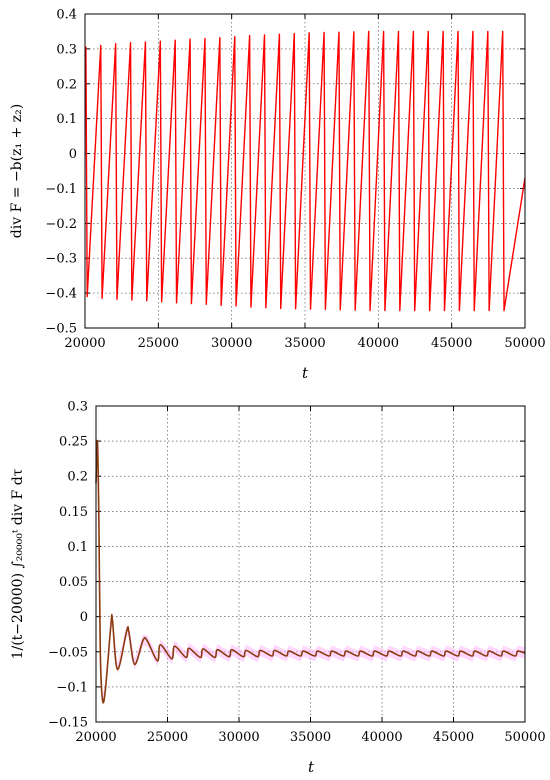 Image resolution: width=550 pixels, height=780 pixels. What do you see at coordinates (73, 154) in the screenshot?
I see `top-y-tick-label: 0` at bounding box center [73, 154].